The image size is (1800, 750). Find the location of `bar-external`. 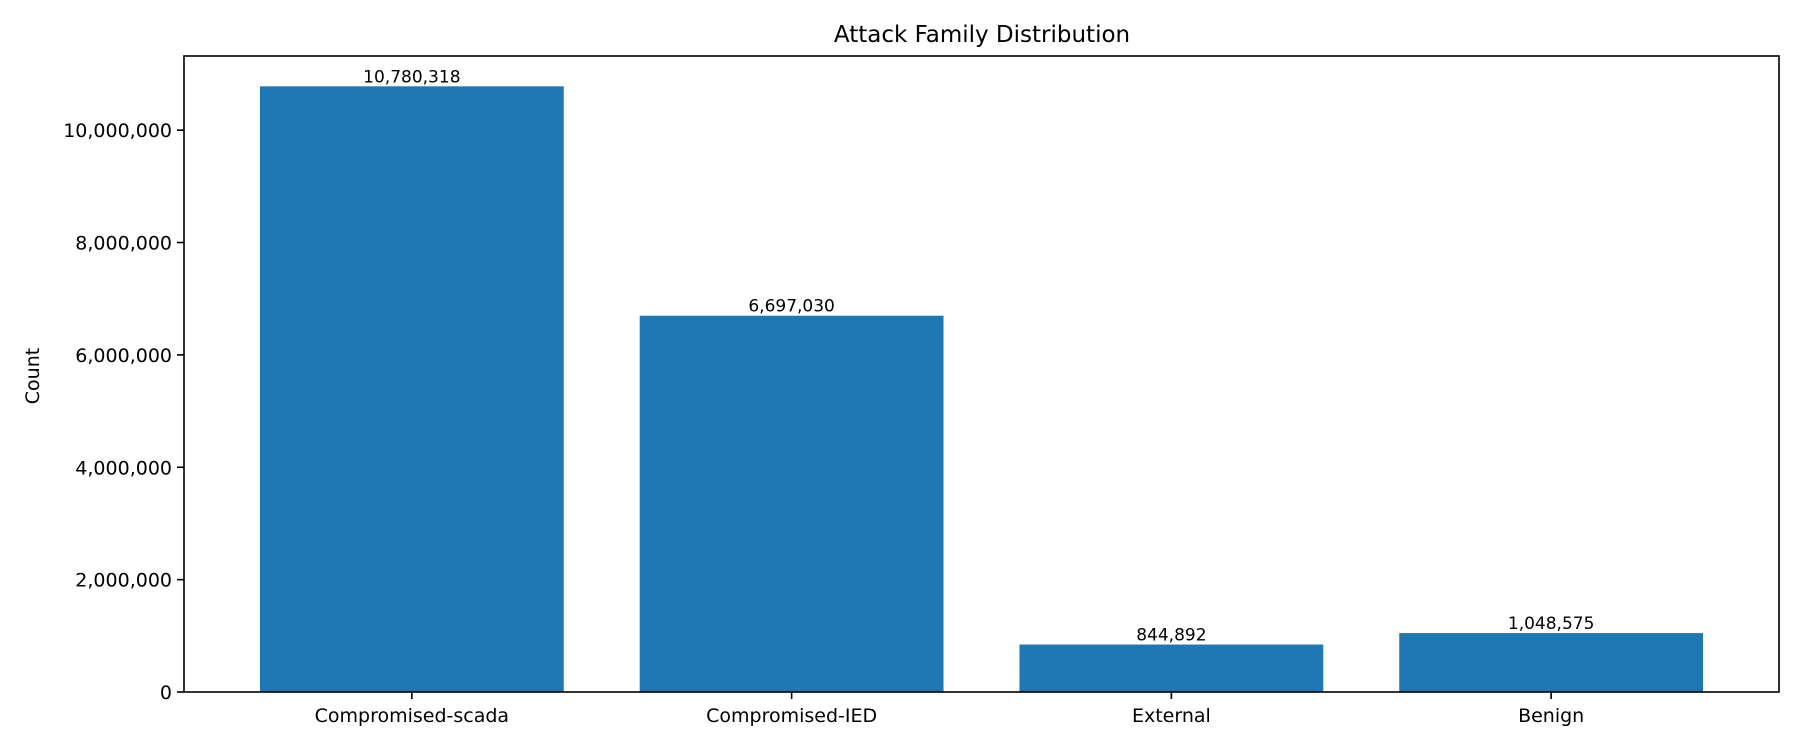

bar-external is located at coordinates (1171, 668).